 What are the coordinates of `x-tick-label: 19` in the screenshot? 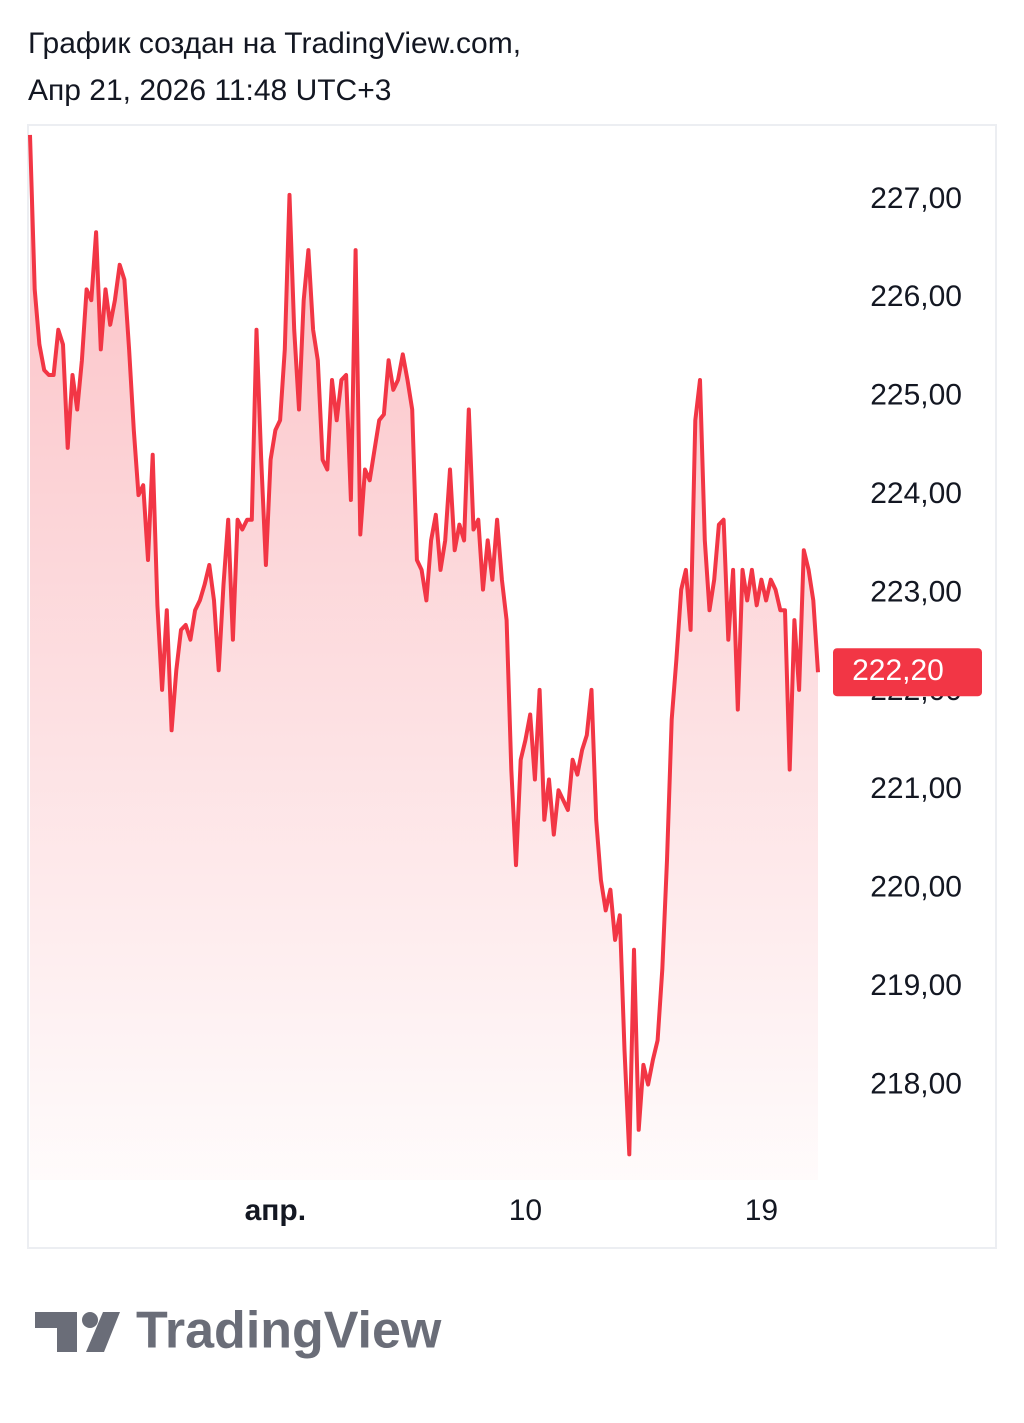 It's located at (761, 1210).